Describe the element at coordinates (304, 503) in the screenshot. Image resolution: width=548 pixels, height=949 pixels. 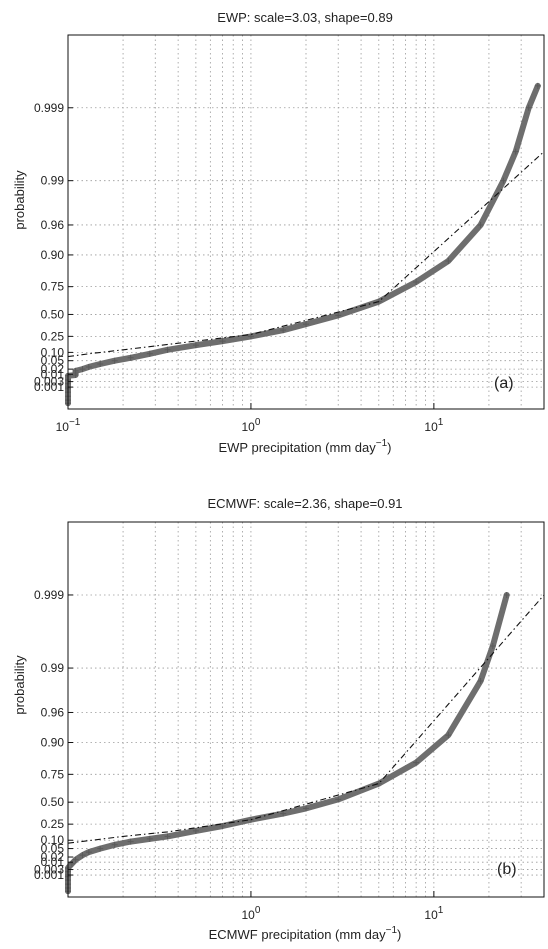
I see `chart-title: ECMWF: scale=2.36, shape=0.91` at that location.